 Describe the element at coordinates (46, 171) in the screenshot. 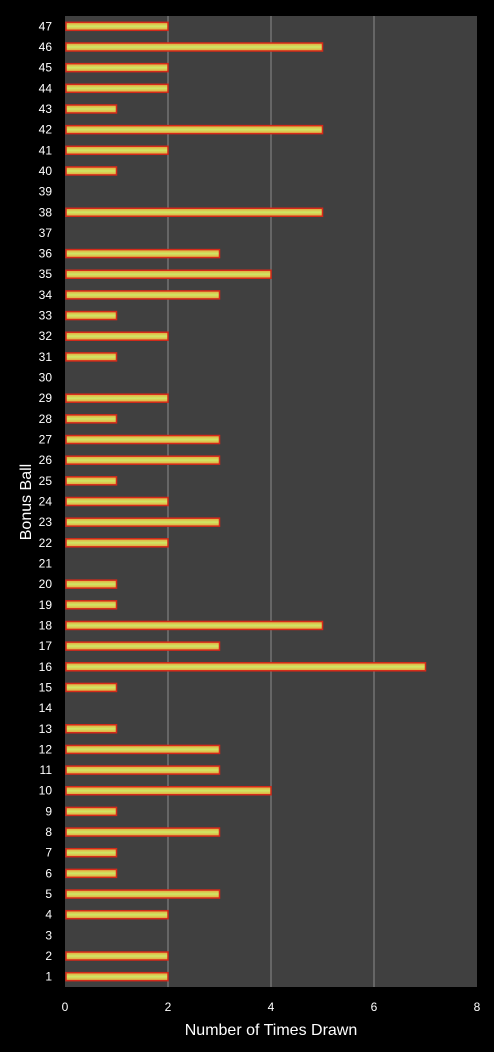

I see `y-tick-label: 40` at that location.